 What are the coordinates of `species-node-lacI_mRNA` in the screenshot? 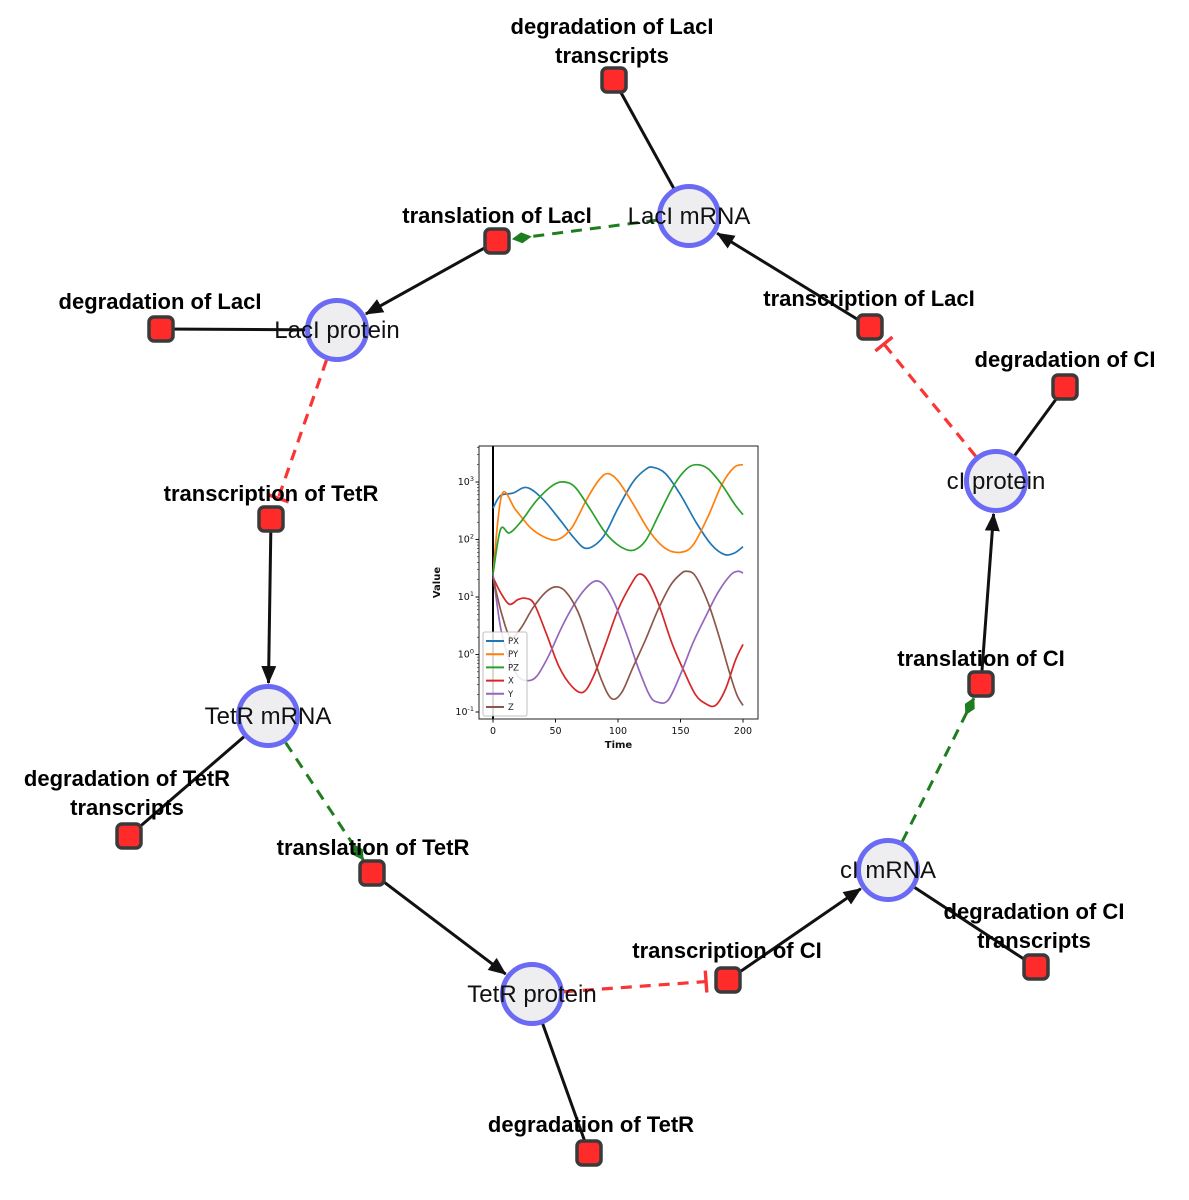 It's located at (689, 216).